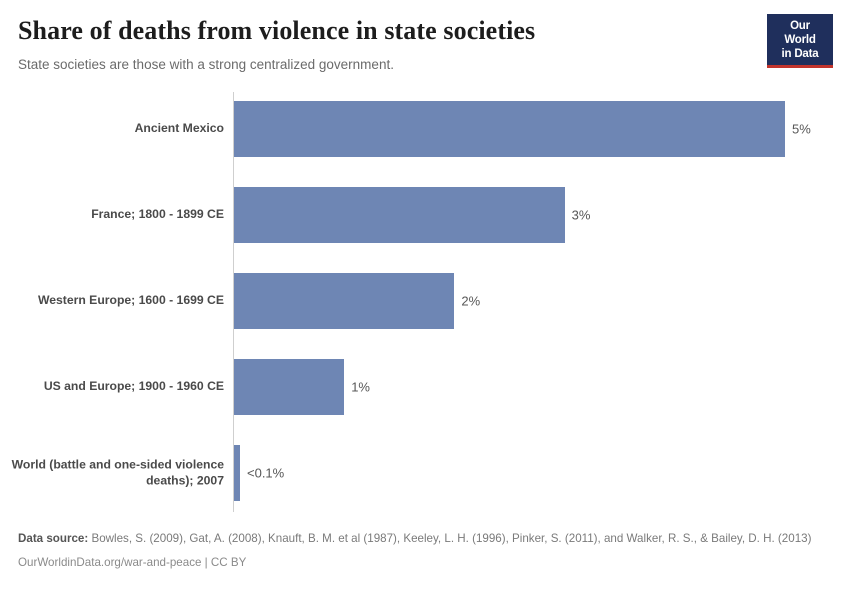 This screenshot has width=850, height=600. Describe the element at coordinates (800, 67) in the screenshot. I see `logo-underline` at that location.